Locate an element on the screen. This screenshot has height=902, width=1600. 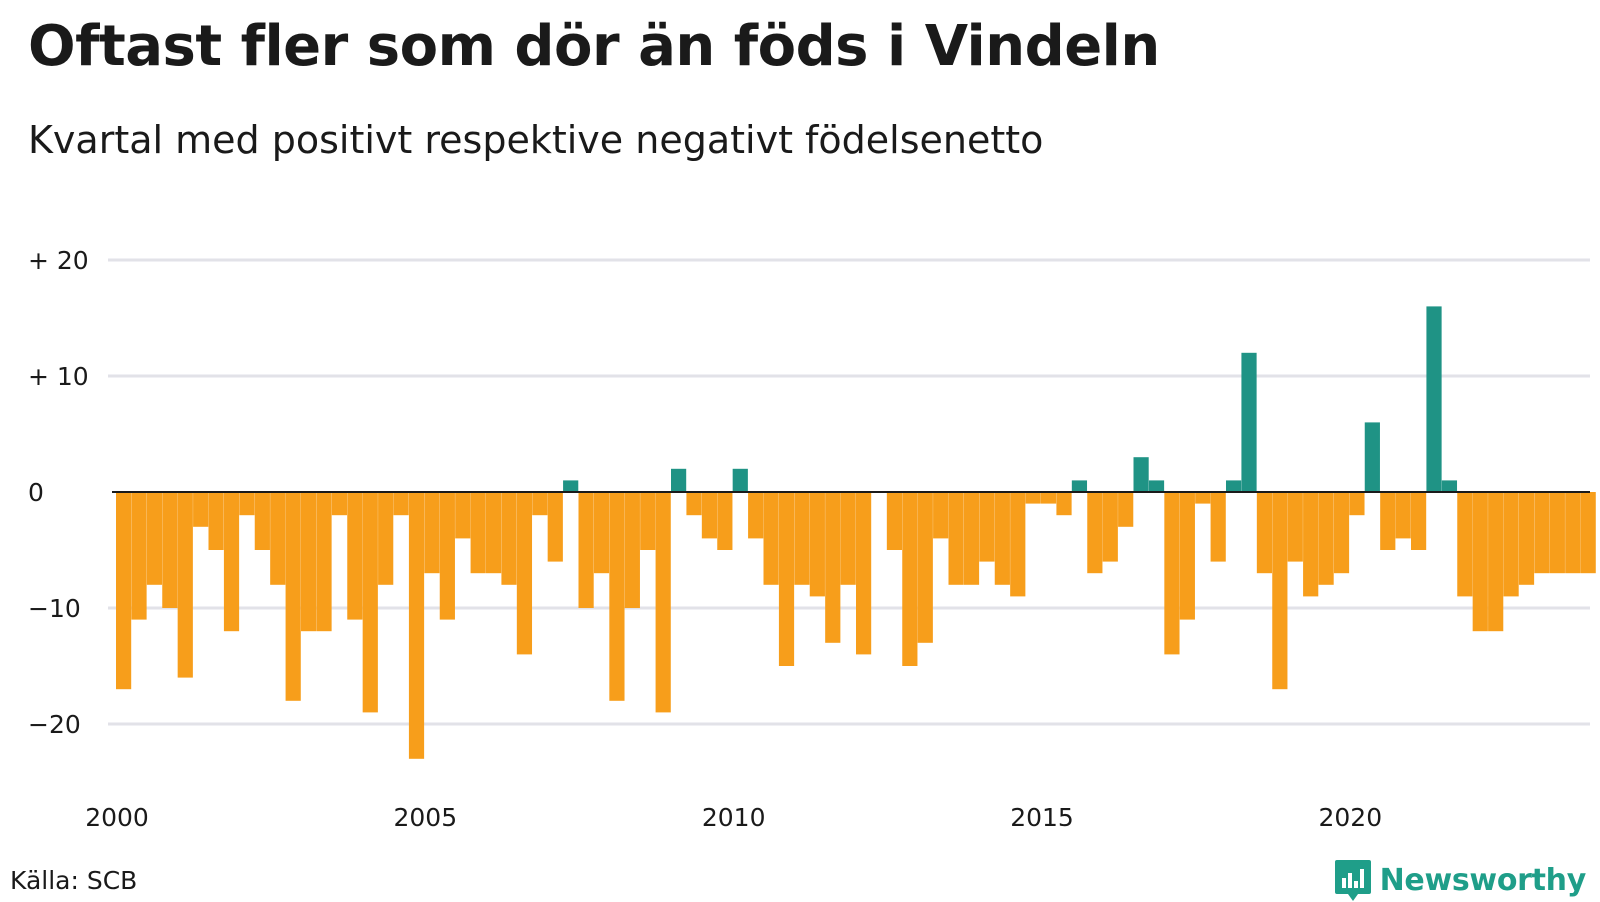
y-tick-label: 0 is located at coordinates (36, 492).